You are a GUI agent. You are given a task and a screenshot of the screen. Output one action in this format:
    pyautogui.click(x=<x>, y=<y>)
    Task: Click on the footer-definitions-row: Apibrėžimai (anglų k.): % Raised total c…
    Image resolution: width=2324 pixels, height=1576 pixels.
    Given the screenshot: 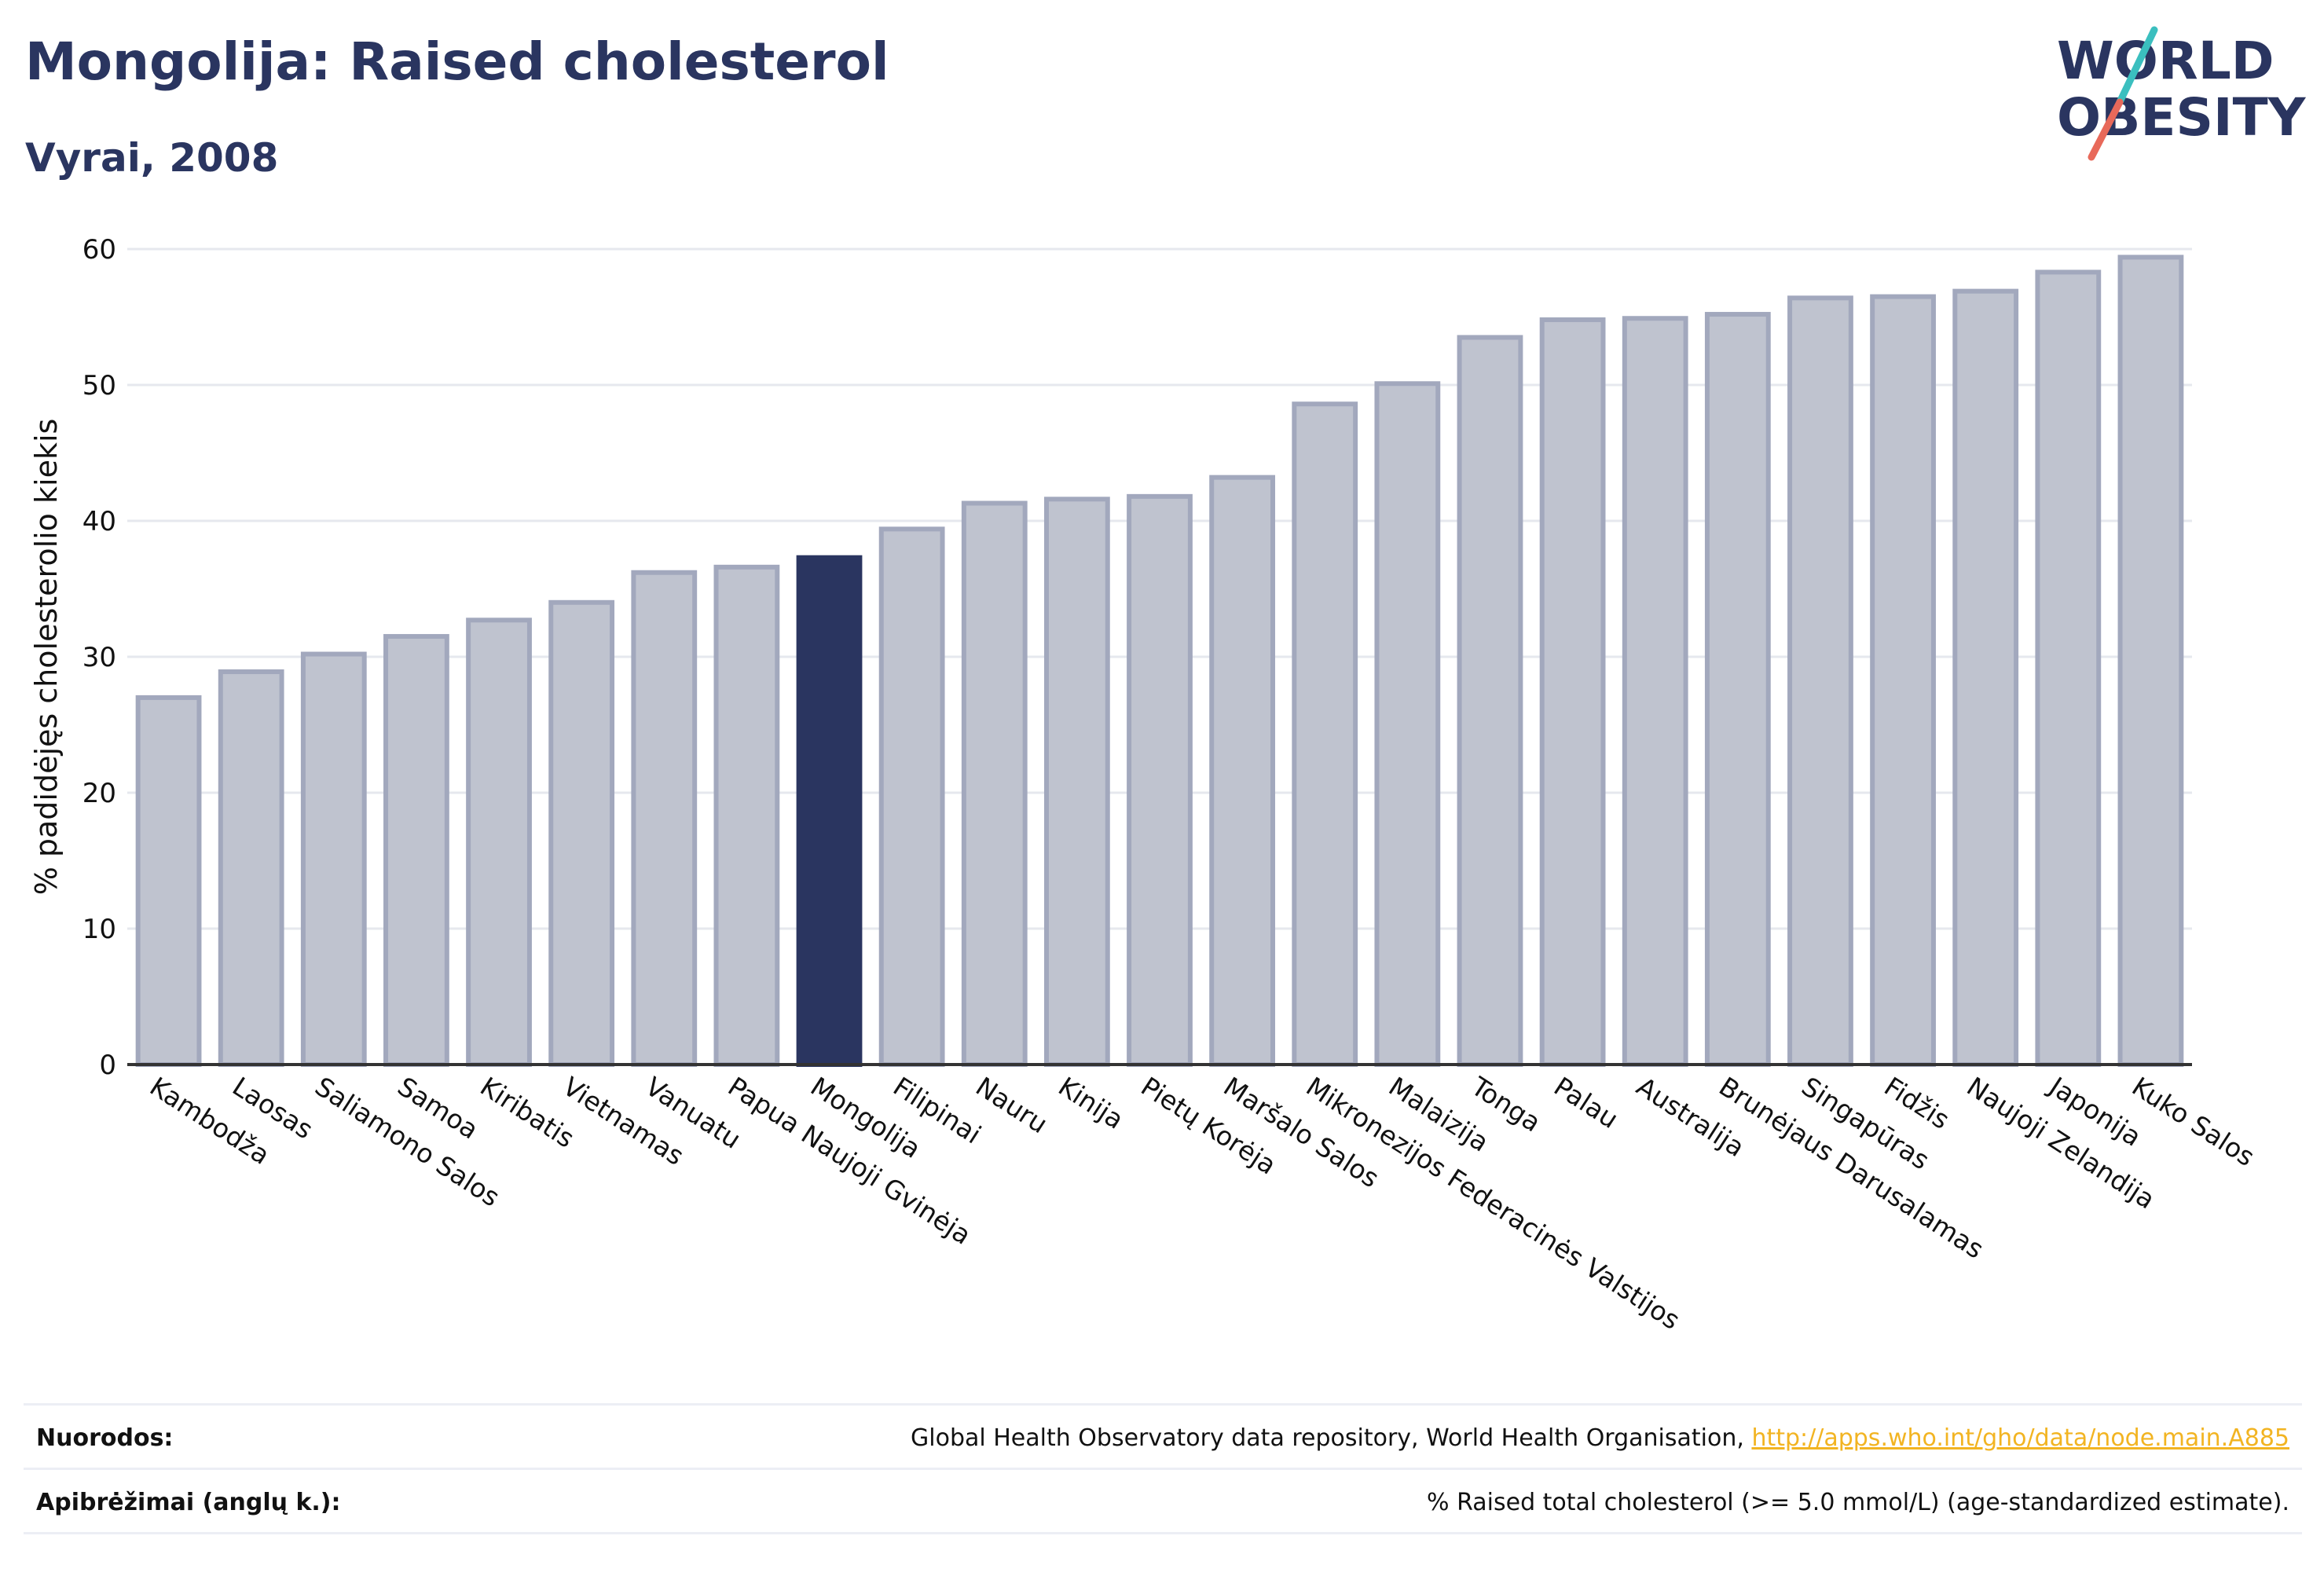 What is the action you would take?
    pyautogui.click(x=1163, y=1501)
    